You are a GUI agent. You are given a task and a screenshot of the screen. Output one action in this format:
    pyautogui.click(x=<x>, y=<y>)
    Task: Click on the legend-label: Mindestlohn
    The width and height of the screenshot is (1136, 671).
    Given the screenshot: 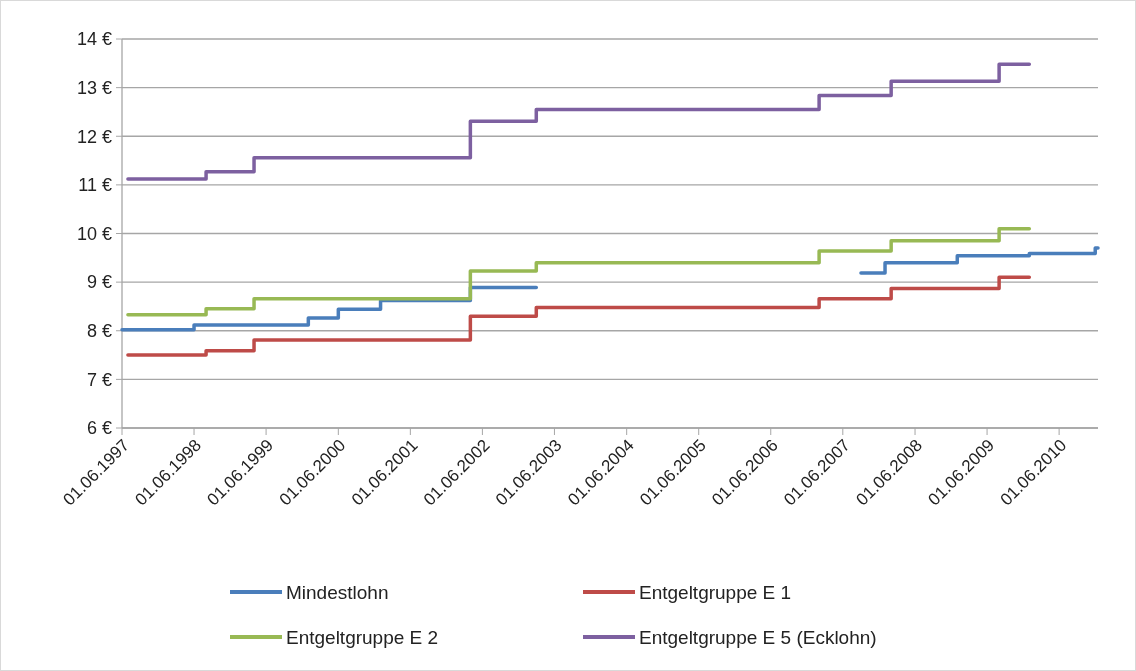 What is the action you would take?
    pyautogui.click(x=337, y=592)
    